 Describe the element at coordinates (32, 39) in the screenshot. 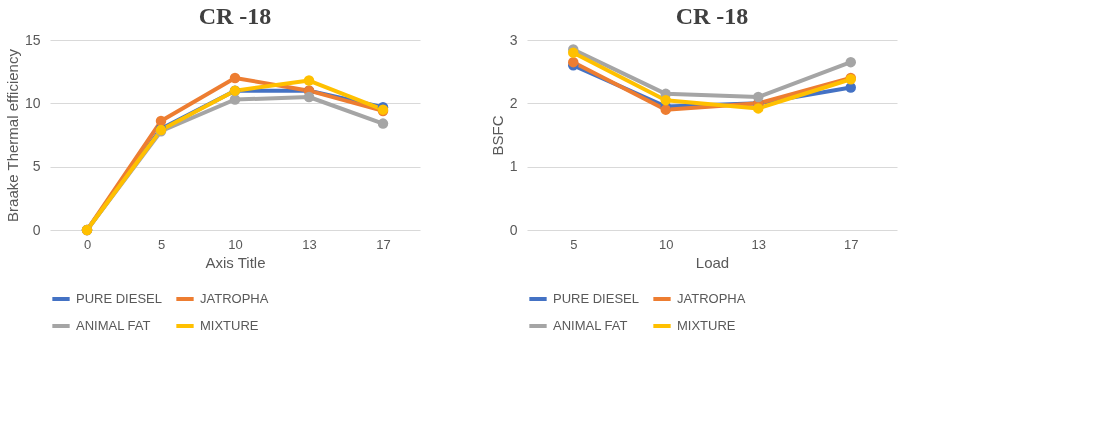

I see `y-tick-label: 15` at that location.